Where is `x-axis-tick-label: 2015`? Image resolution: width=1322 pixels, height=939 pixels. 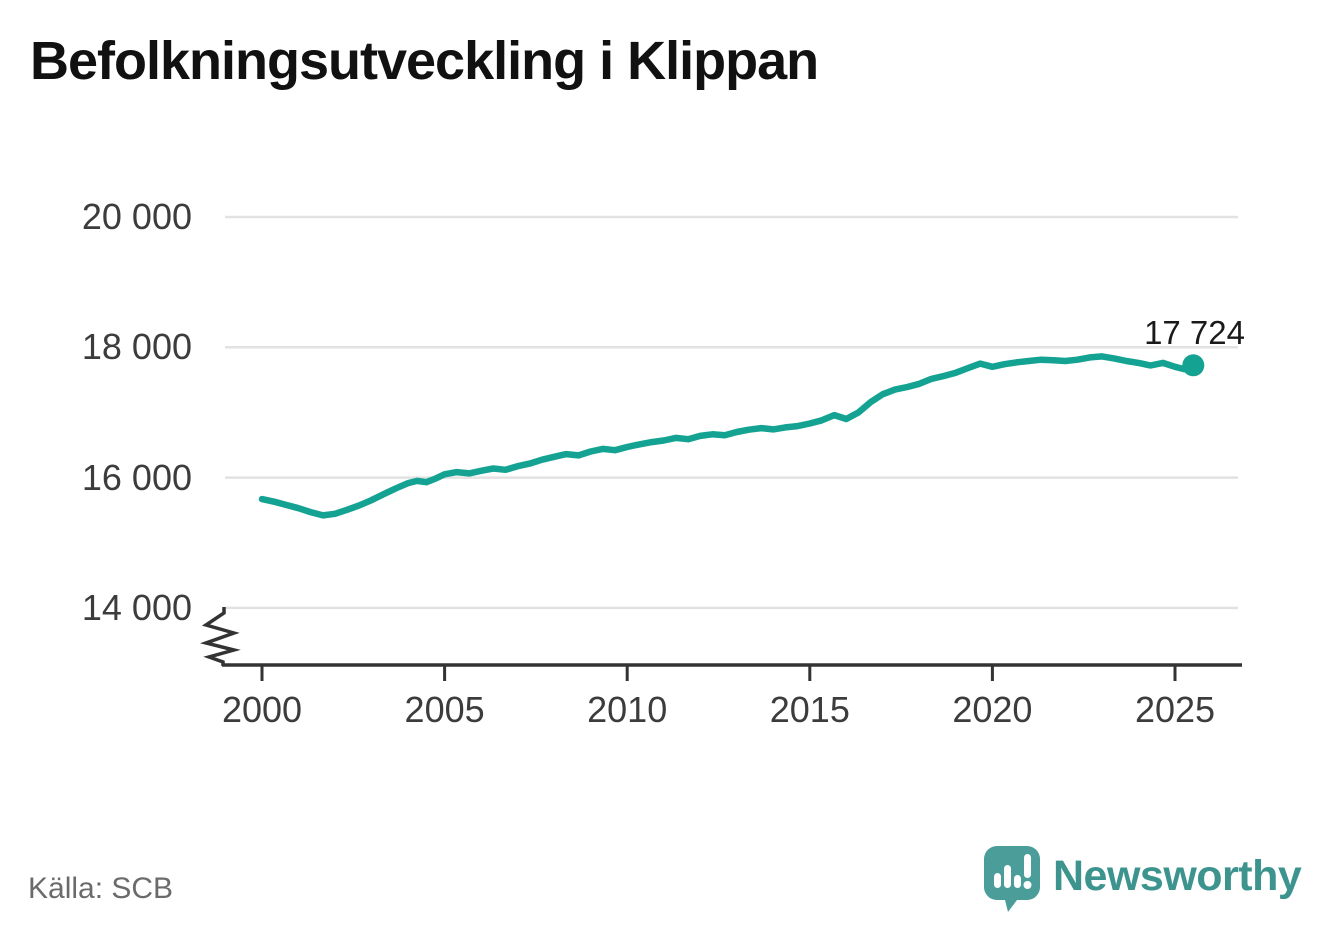 x-axis-tick-label: 2015 is located at coordinates (809, 709).